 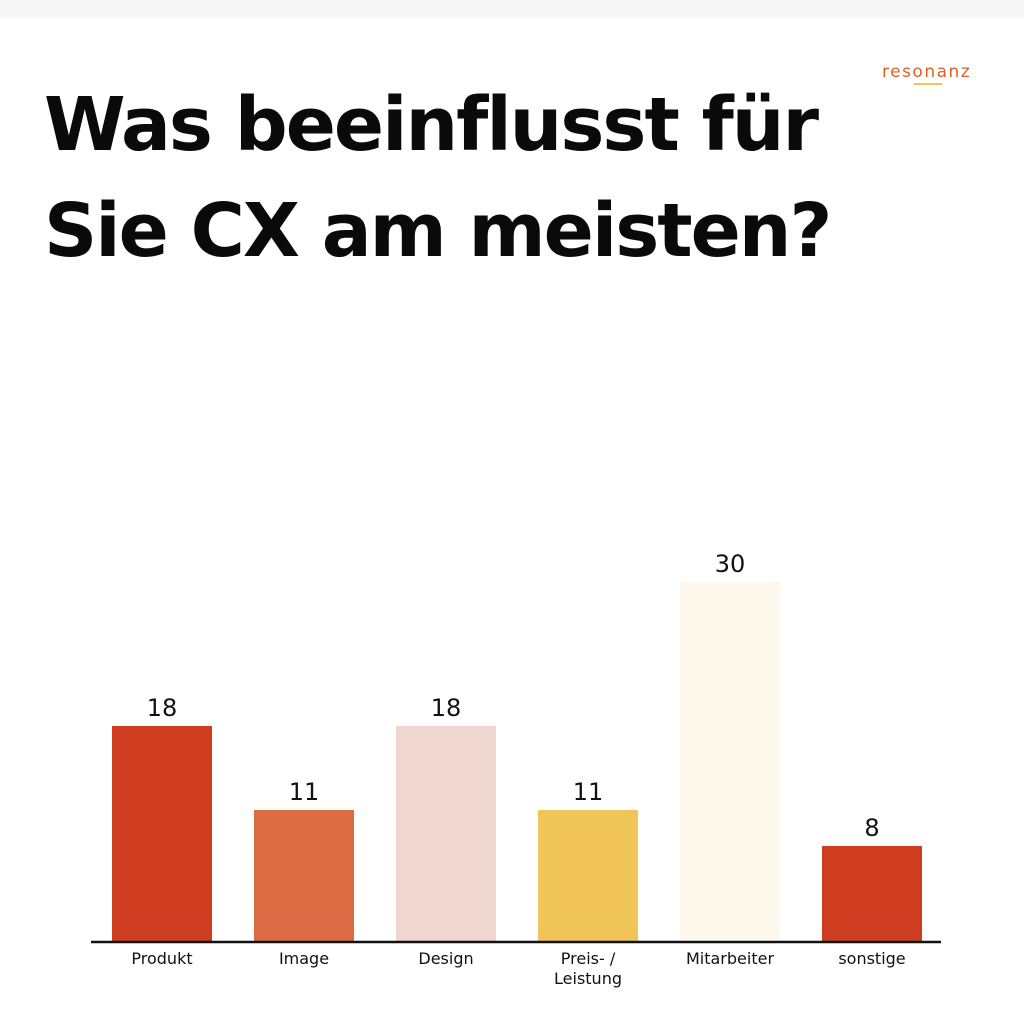 I want to click on tick-label: Image, so click(x=304, y=958).